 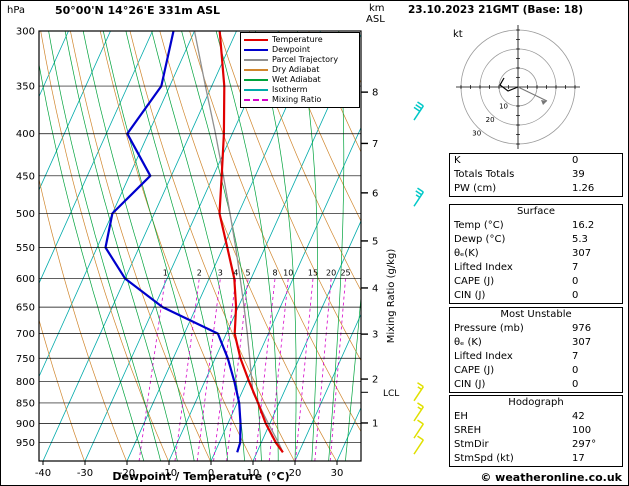 I want to click on table-row: Pressure (mb) 976, so click(x=536, y=329).